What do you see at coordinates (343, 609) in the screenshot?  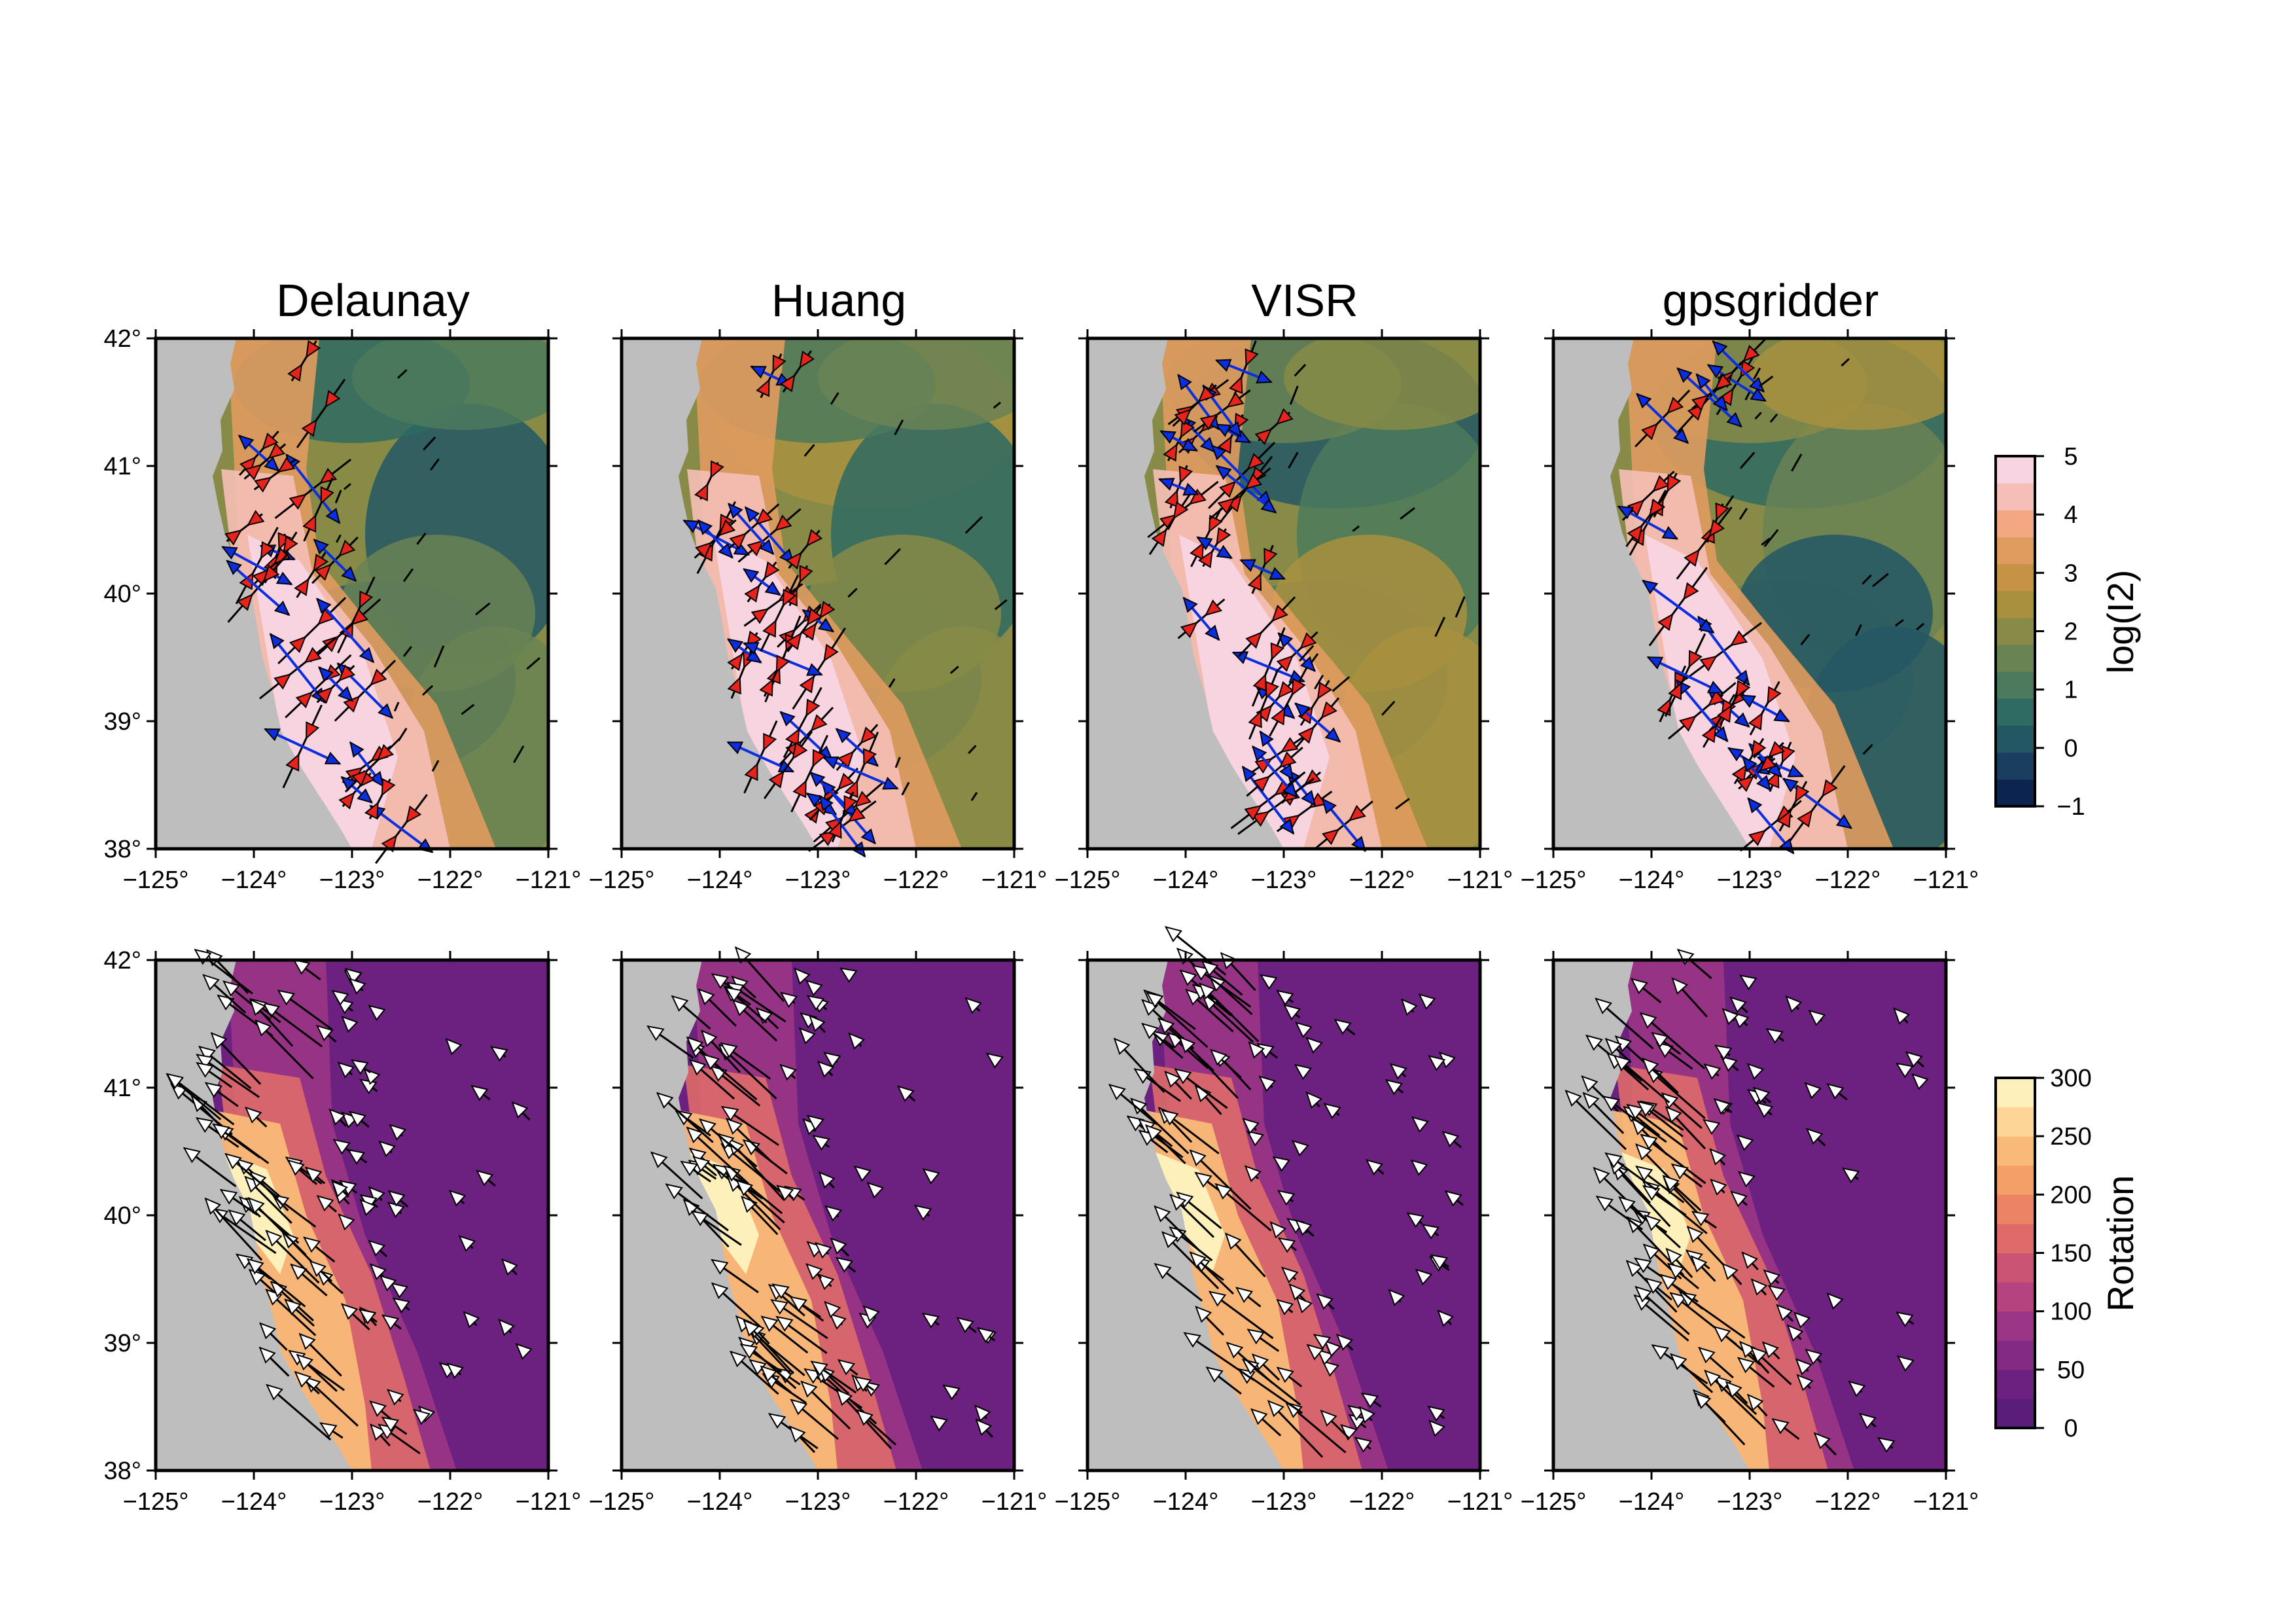 I see `strain-map-delaunay: −125° −124° −123° −122° −121° 38° 39° 40° 41° 42°` at bounding box center [343, 609].